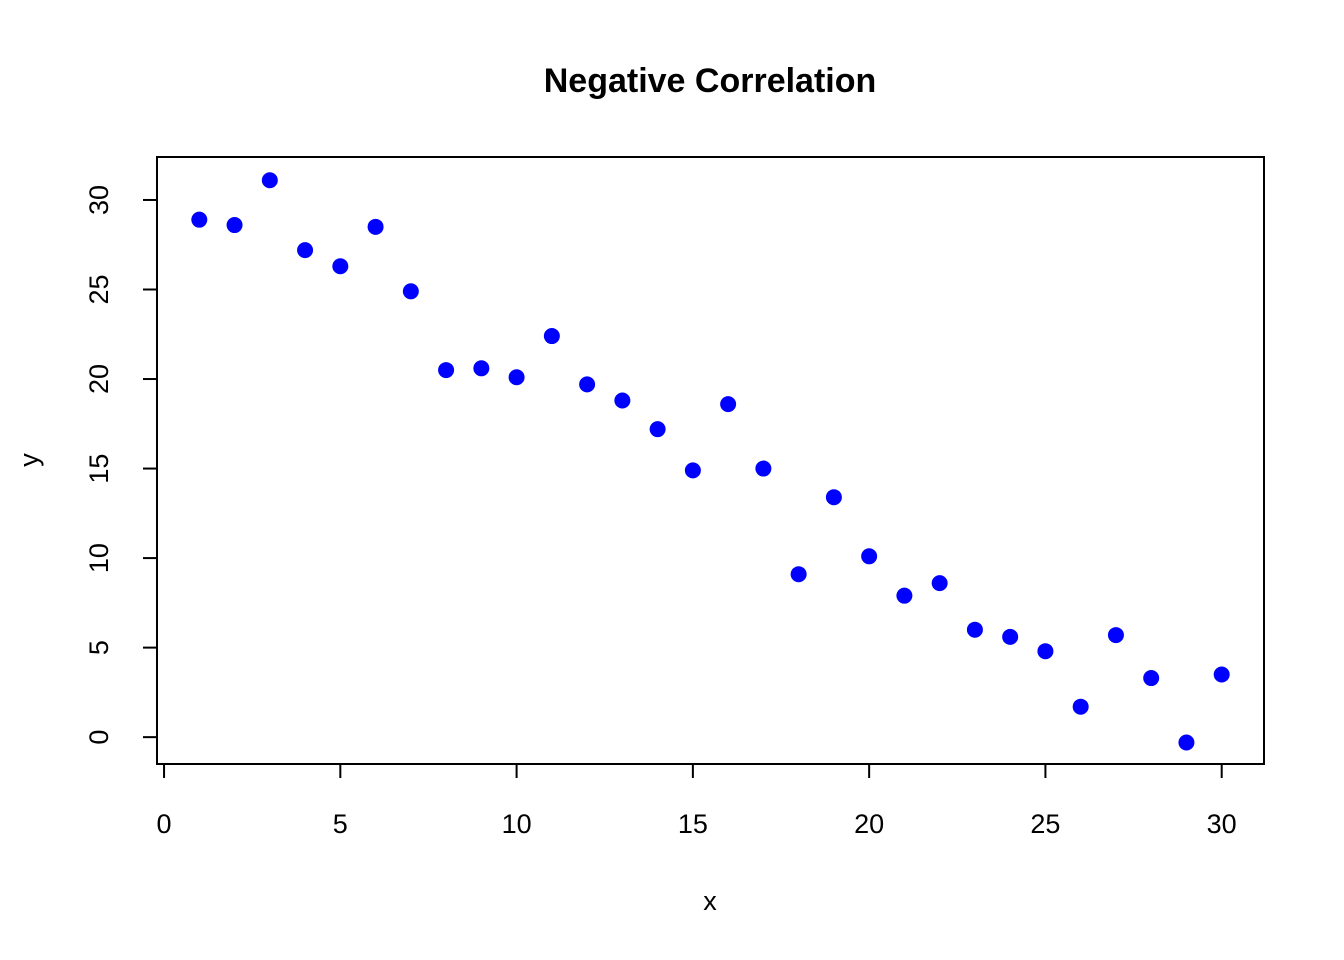 The height and width of the screenshot is (960, 1344). What do you see at coordinates (29, 460) in the screenshot?
I see `y-axis-label: y` at bounding box center [29, 460].